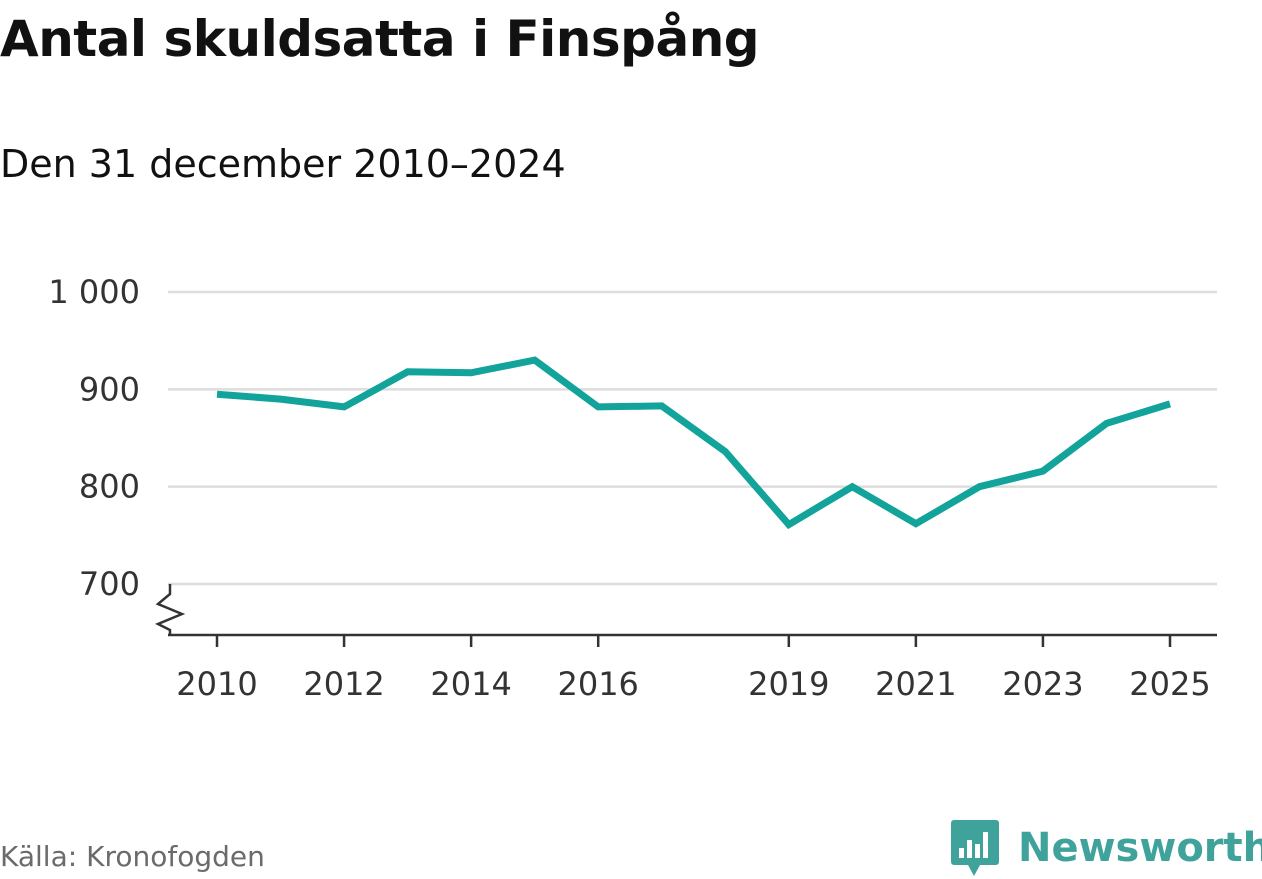 The width and height of the screenshot is (1262, 879). What do you see at coordinates (915, 684) in the screenshot?
I see `x-tick-label-2021: 2021` at bounding box center [915, 684].